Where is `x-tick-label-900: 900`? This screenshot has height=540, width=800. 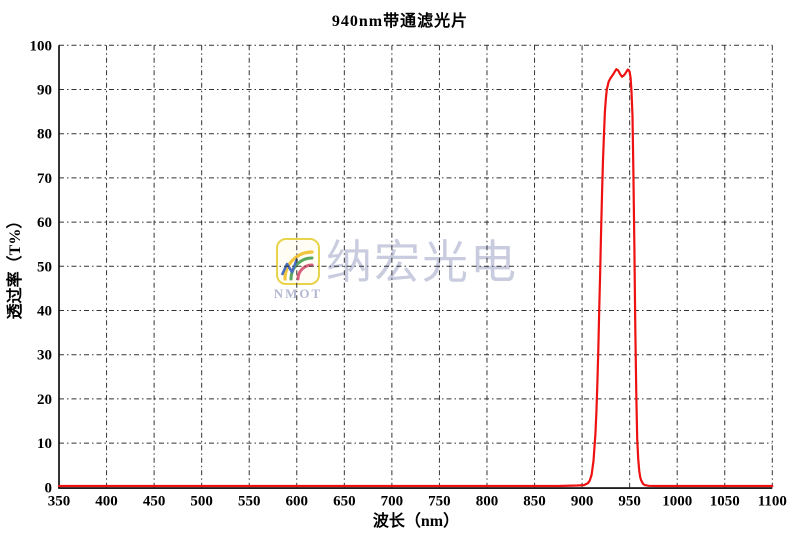 x-tick-label-900: 900 is located at coordinates (582, 501).